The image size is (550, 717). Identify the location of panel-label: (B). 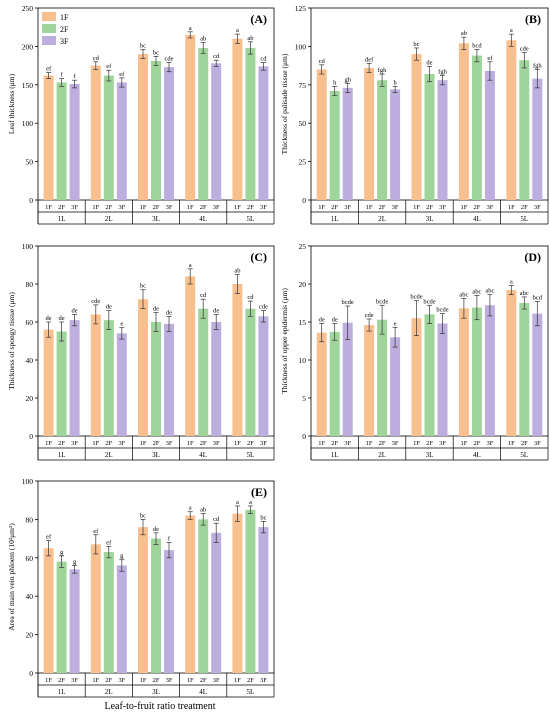
(533, 19).